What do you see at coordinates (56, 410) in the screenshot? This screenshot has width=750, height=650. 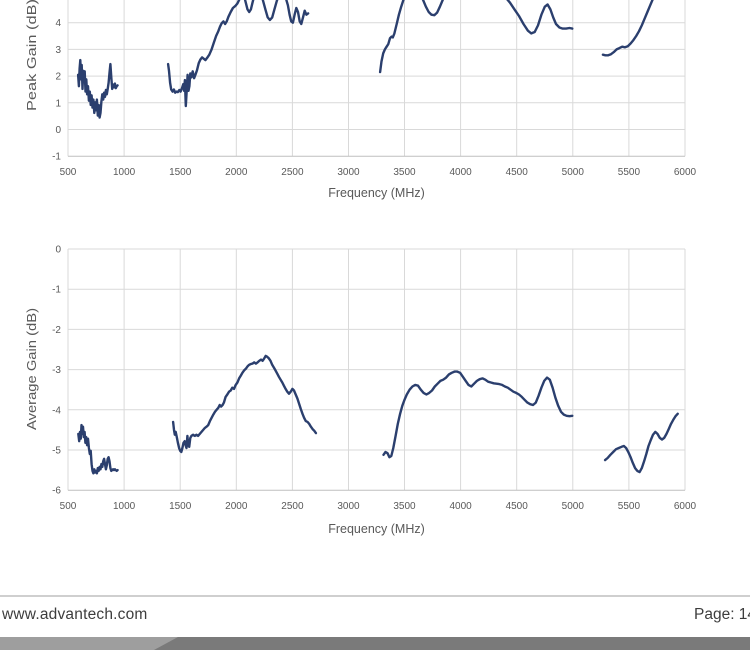 I see `y-tick-label: -4` at bounding box center [56, 410].